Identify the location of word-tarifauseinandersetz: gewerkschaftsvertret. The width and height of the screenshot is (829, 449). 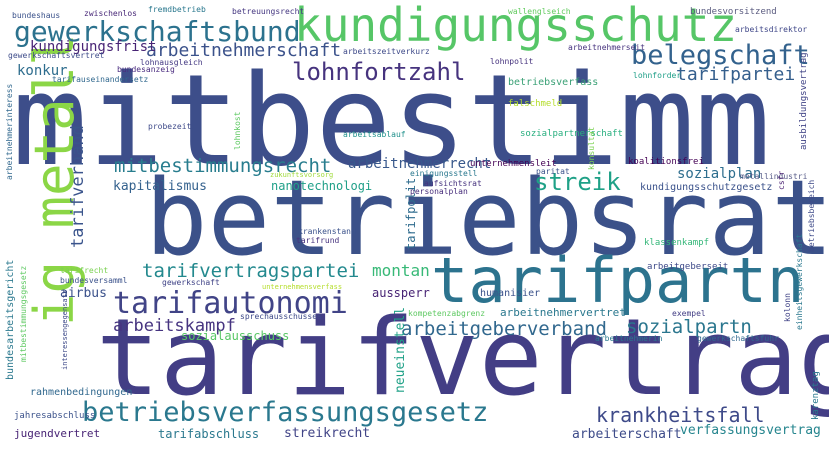
(56, 55).